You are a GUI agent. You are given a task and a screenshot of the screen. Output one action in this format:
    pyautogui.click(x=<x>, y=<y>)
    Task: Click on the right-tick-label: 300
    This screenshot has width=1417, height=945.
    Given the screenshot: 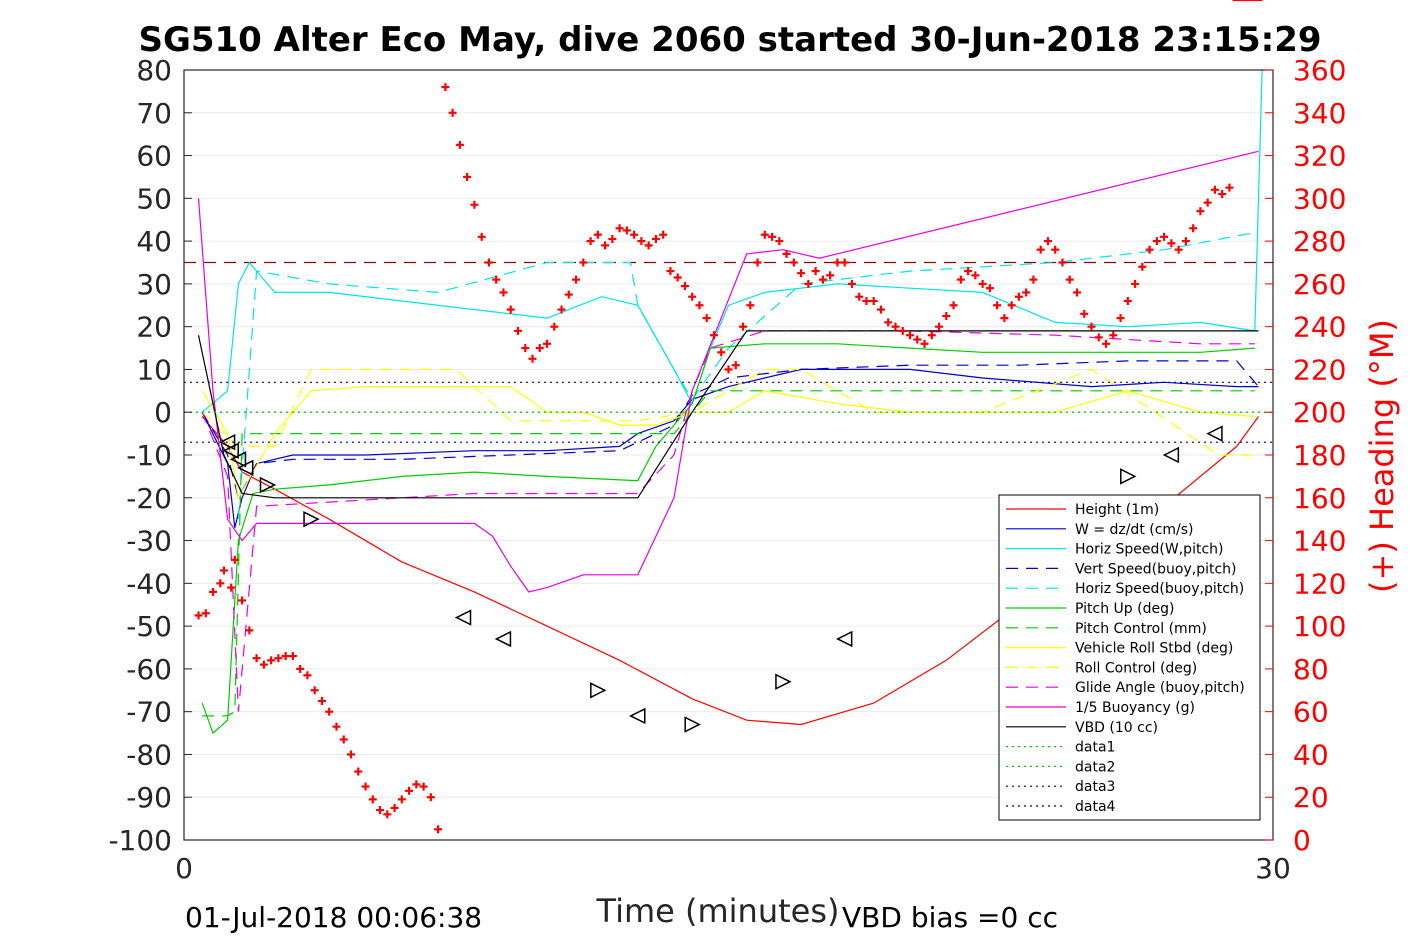 What is the action you would take?
    pyautogui.click(x=1319, y=198)
    